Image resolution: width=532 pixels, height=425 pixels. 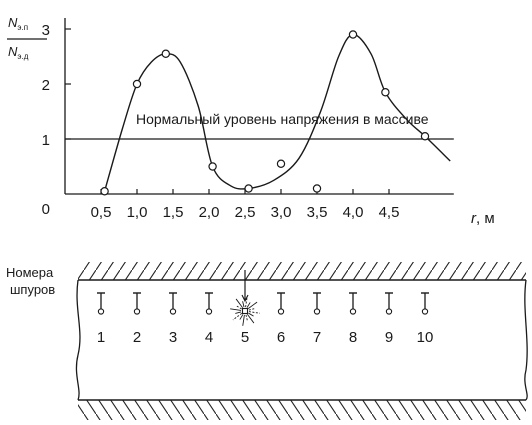 I want to click on hole-number: 7, so click(x=317, y=337).